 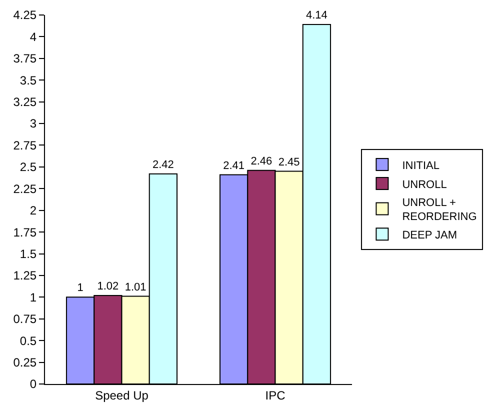 What do you see at coordinates (33, 37) in the screenshot?
I see `y-tick-label: 4` at bounding box center [33, 37].